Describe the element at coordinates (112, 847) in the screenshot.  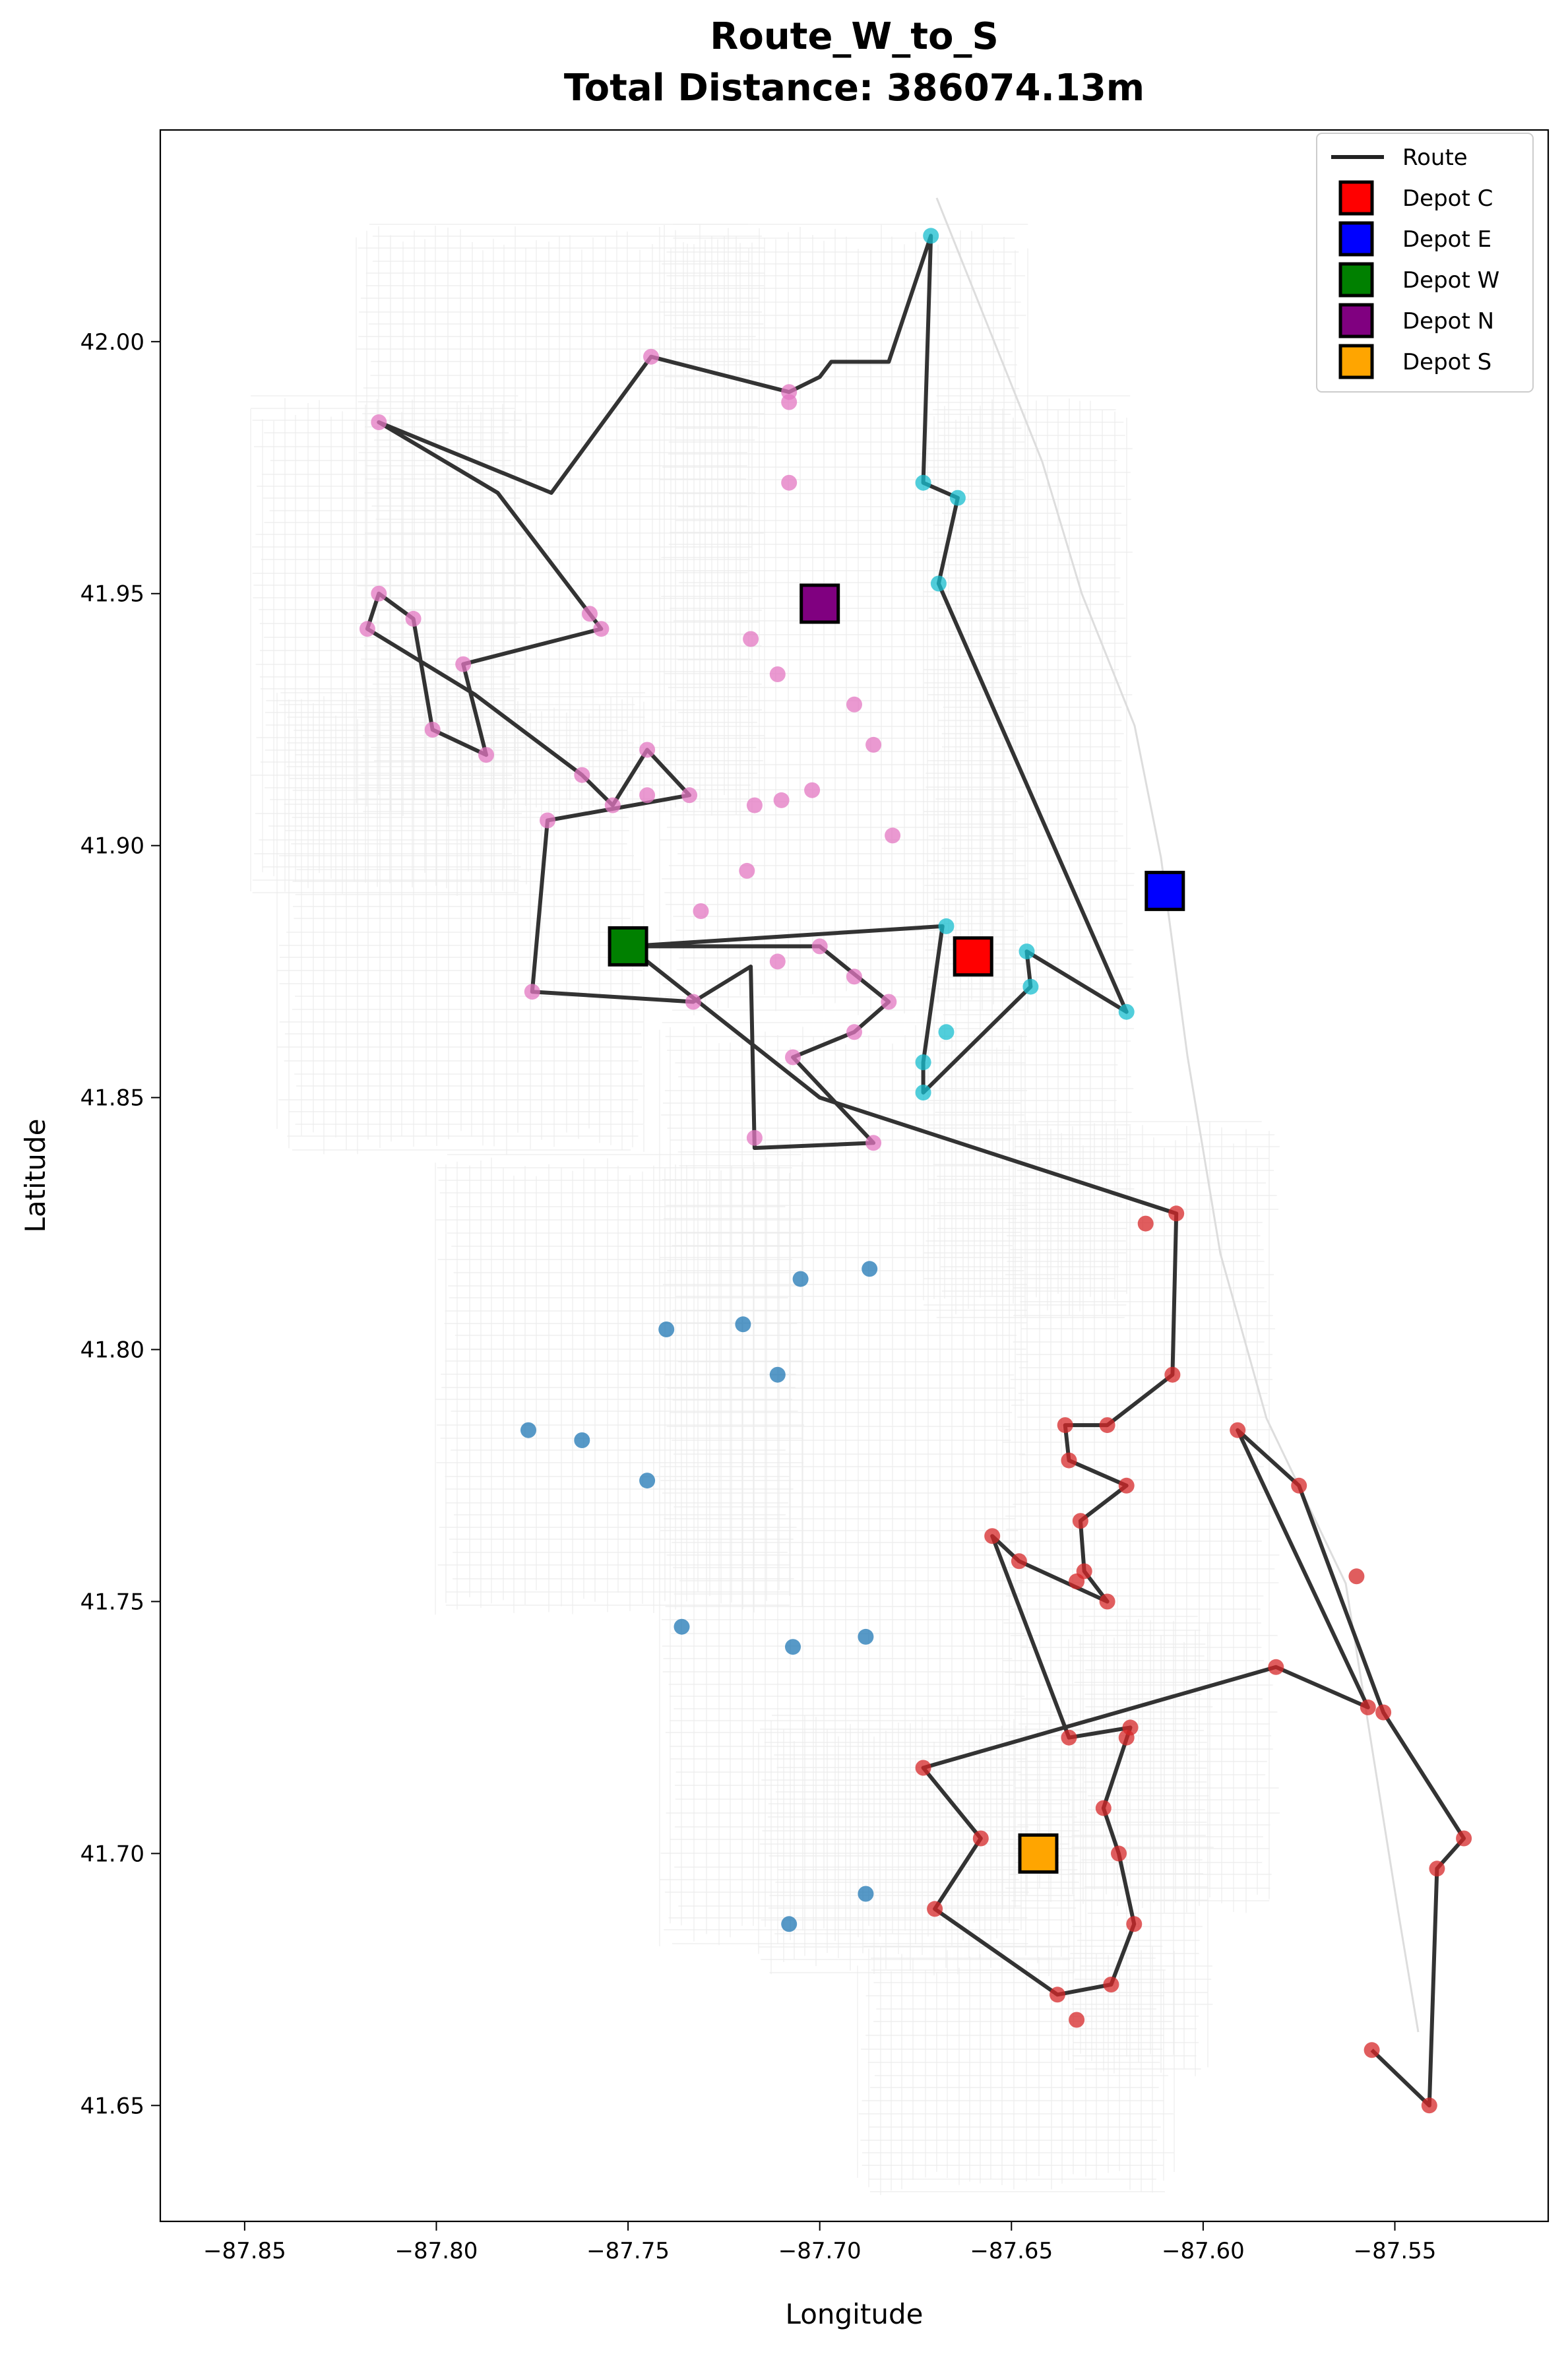
I see `y-tick-label: 41.90` at that location.